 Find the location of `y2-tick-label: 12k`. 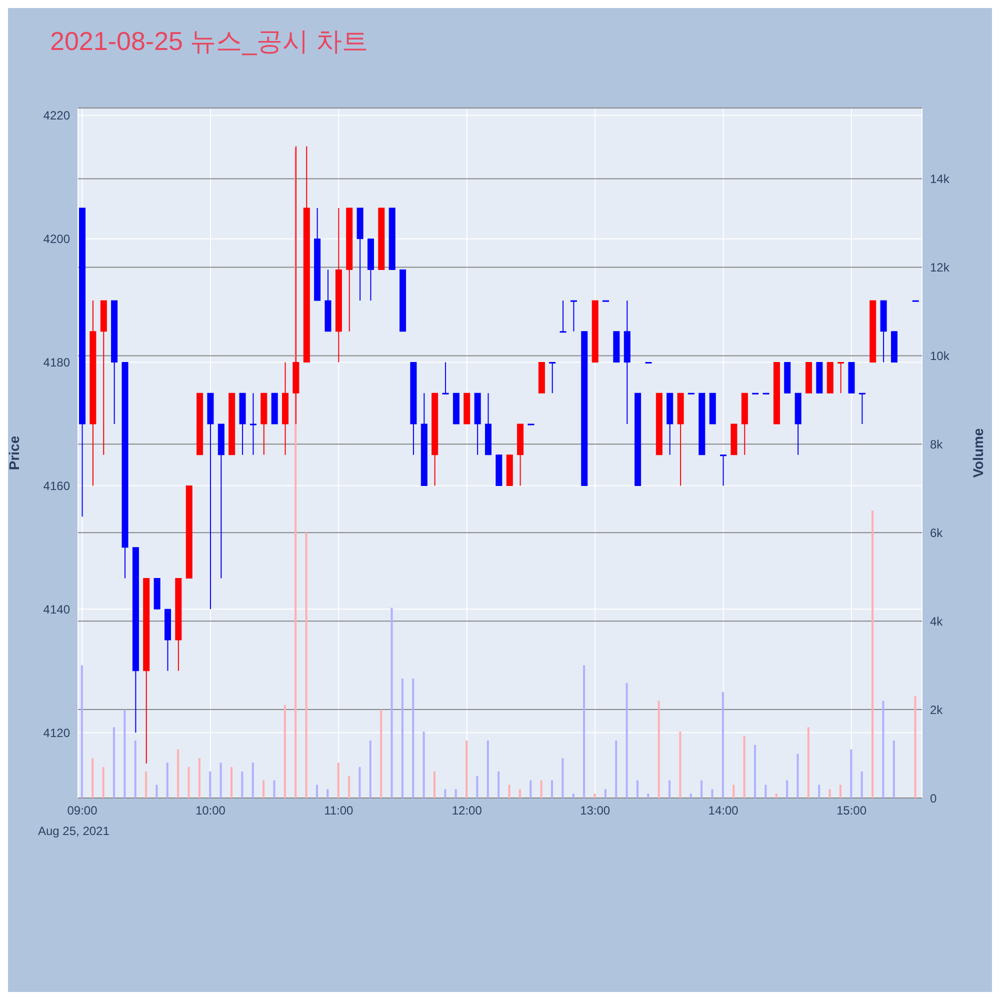

y2-tick-label: 12k is located at coordinates (940, 267).